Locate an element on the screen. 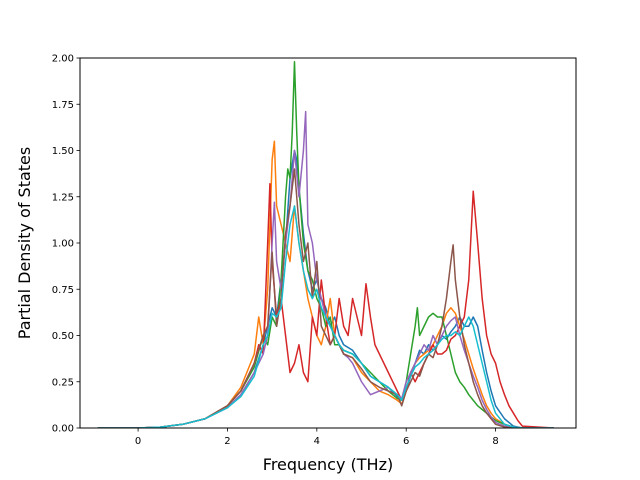 This screenshot has width=640, height=480. y-tick-label: 1.00 is located at coordinates (63, 244).